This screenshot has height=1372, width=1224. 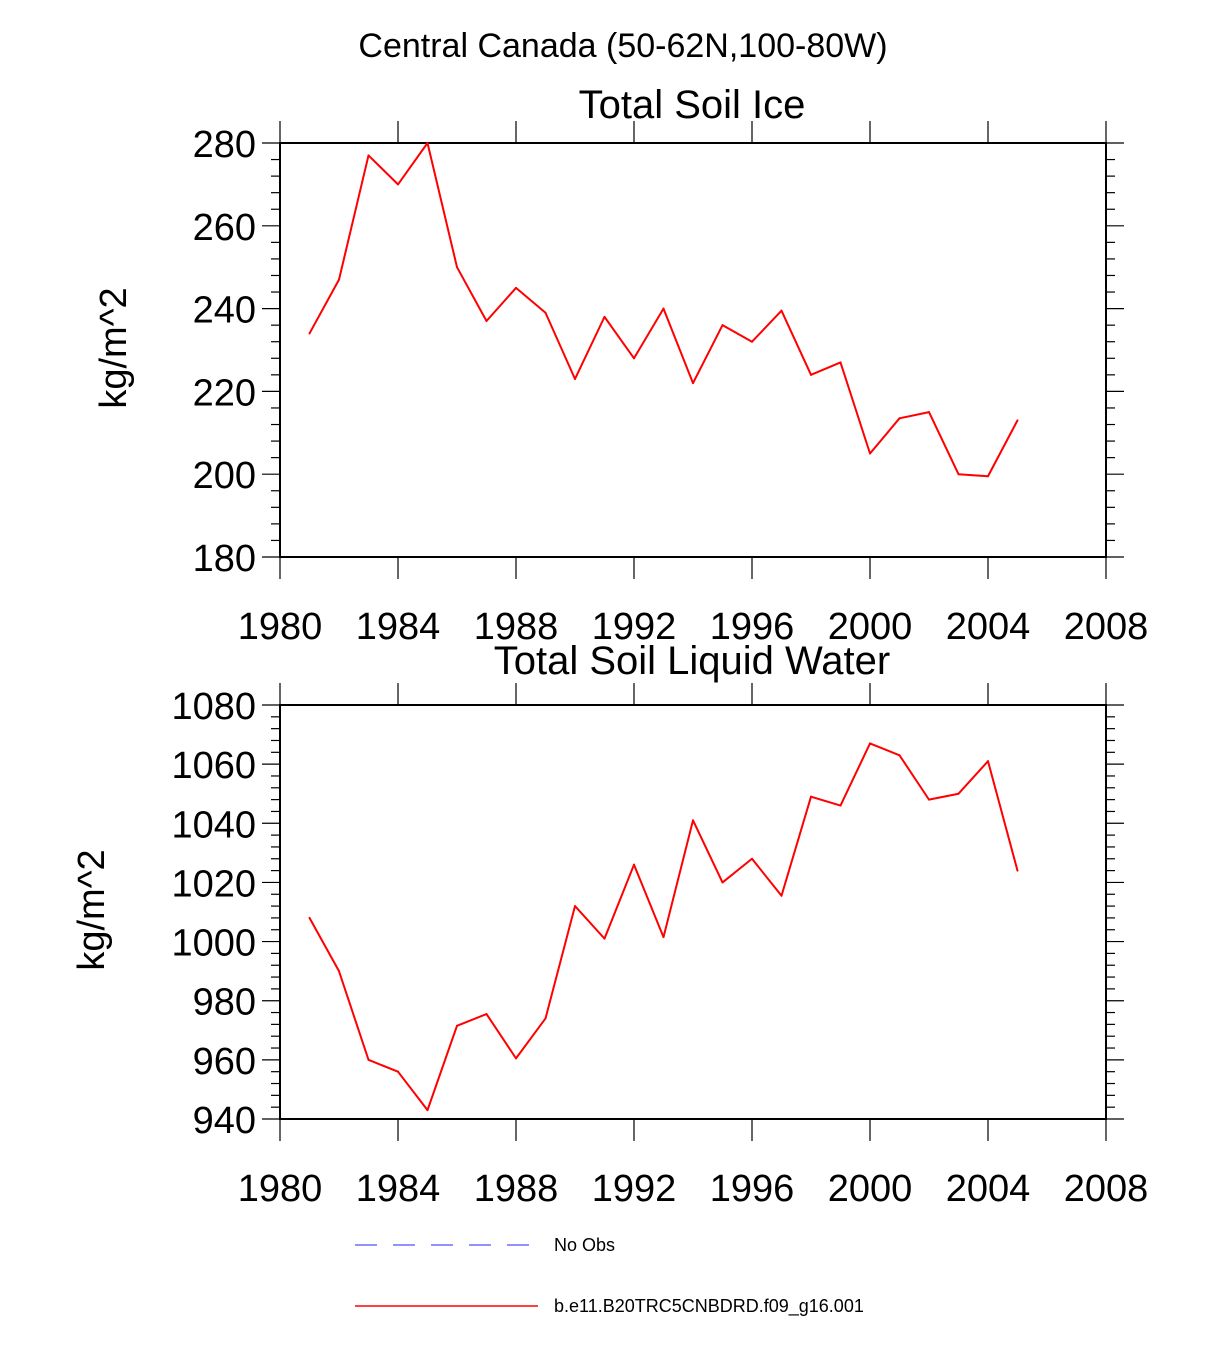 I want to click on y-tick-label: 980, so click(x=224, y=1003).